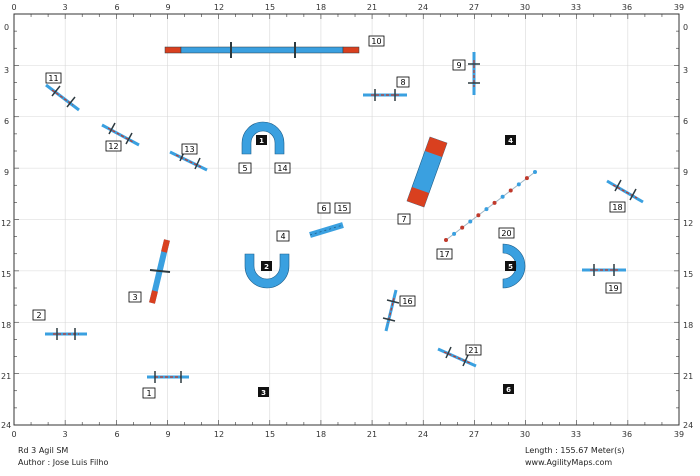  I want to click on x-tick-0-b: 0, so click(13, 434).